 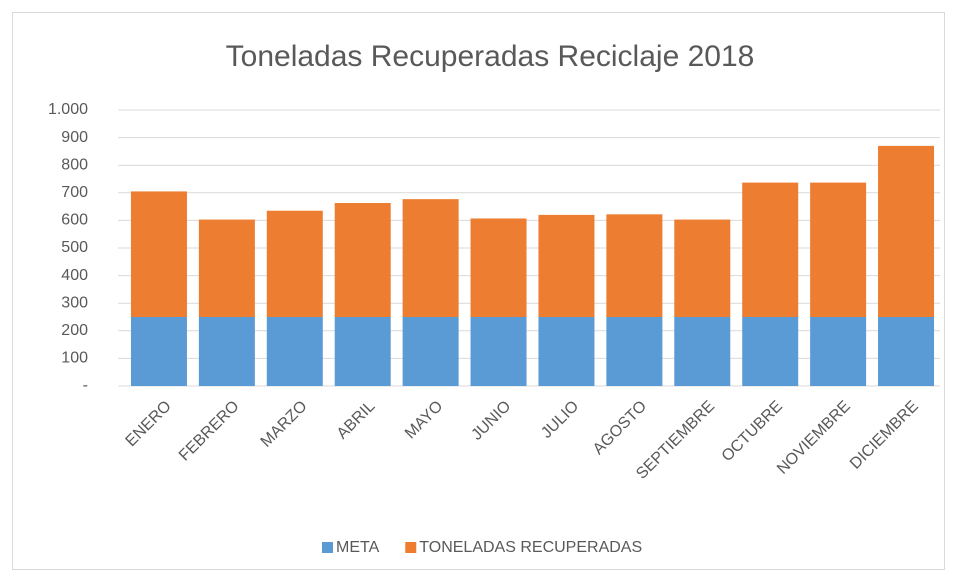 What do you see at coordinates (358, 547) in the screenshot?
I see `legend-label: META` at bounding box center [358, 547].